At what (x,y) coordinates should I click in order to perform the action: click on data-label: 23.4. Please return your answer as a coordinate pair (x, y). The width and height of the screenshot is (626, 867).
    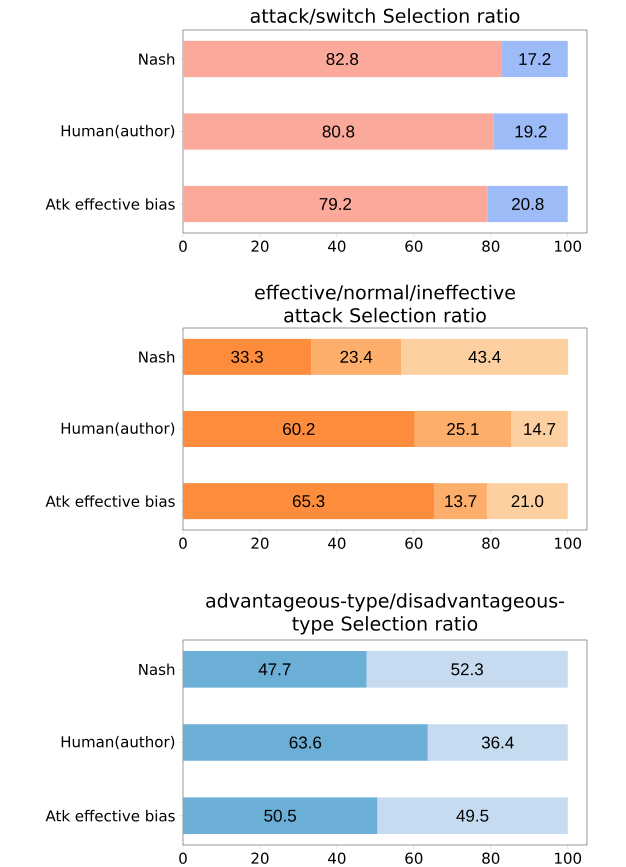
    Looking at the image, I should click on (356, 356).